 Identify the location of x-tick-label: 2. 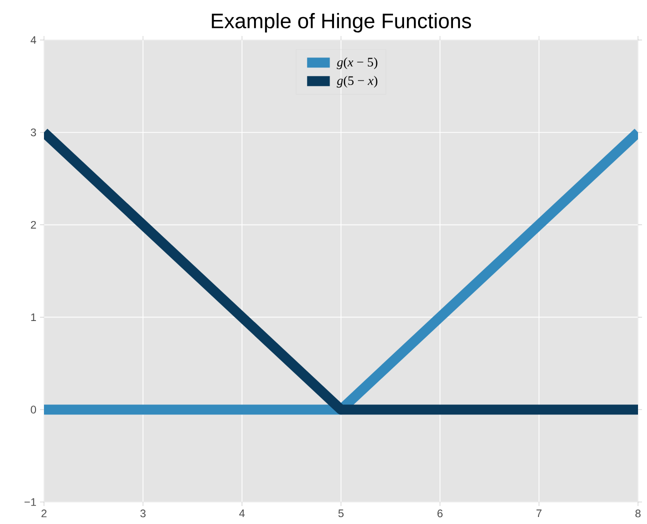
(44, 514).